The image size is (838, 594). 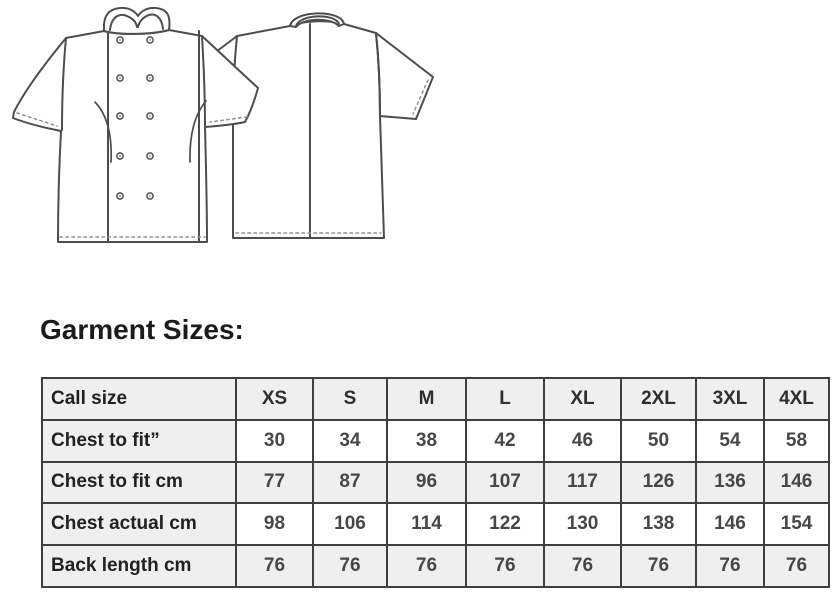 I want to click on column-header-4xl: 4XL, so click(x=796, y=399).